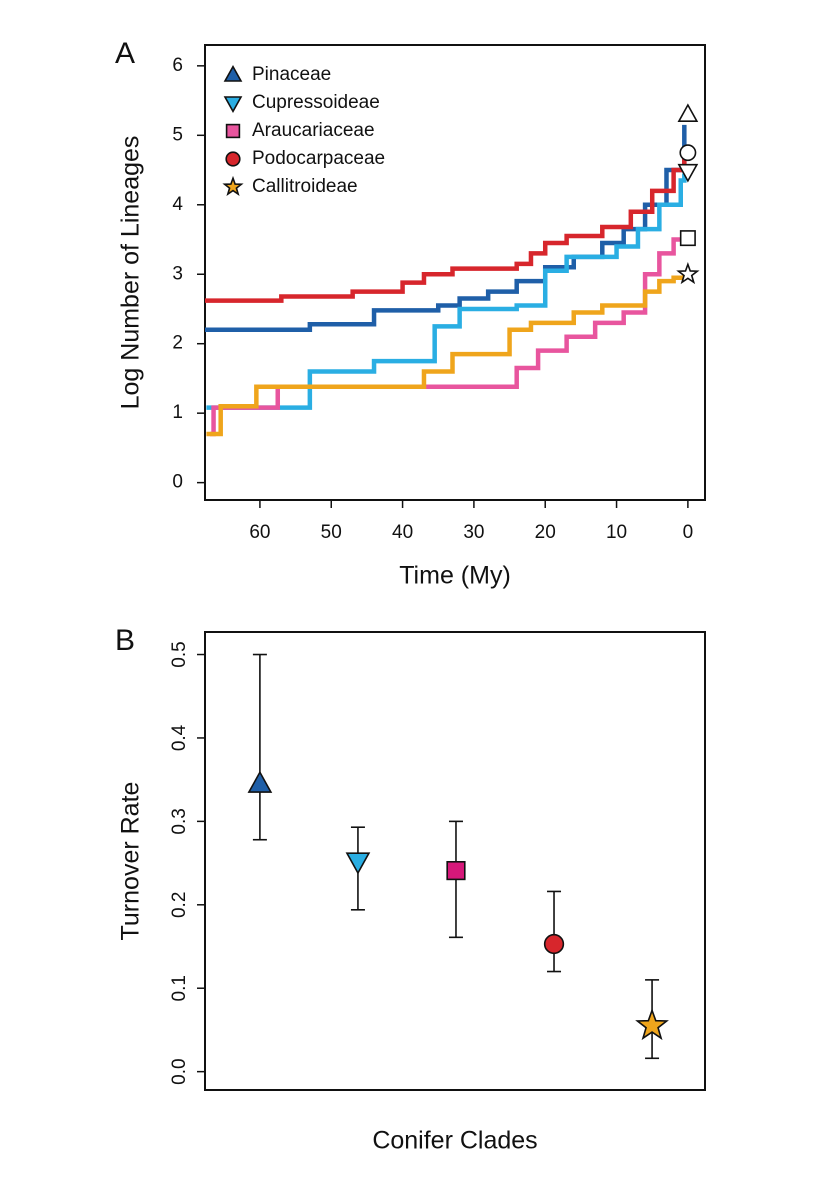  I want to click on y-tick-label: 0.1, so click(179, 988).